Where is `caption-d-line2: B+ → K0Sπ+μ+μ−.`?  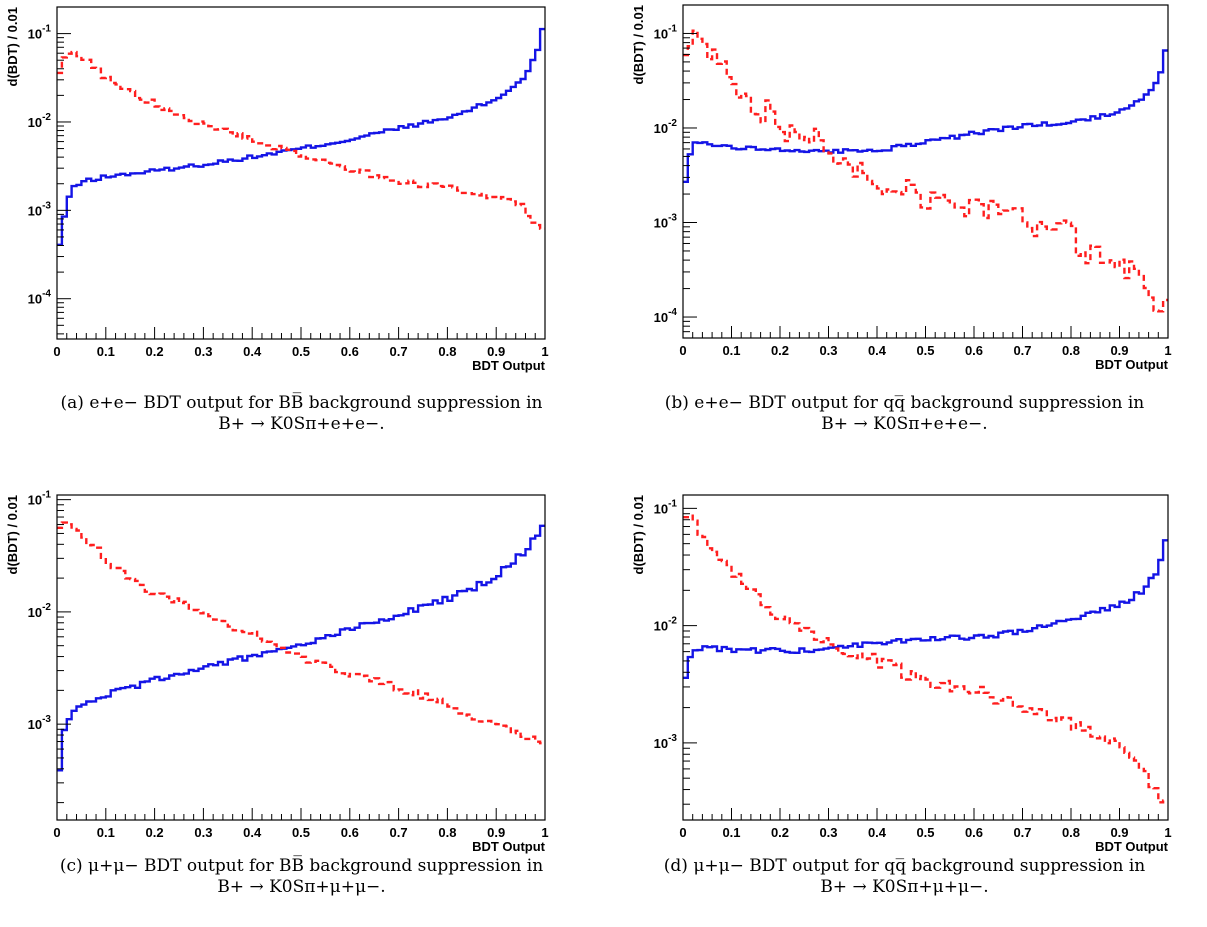 caption-d-line2: B+ → K0Sπ+μ+μ−. is located at coordinates (904, 887).